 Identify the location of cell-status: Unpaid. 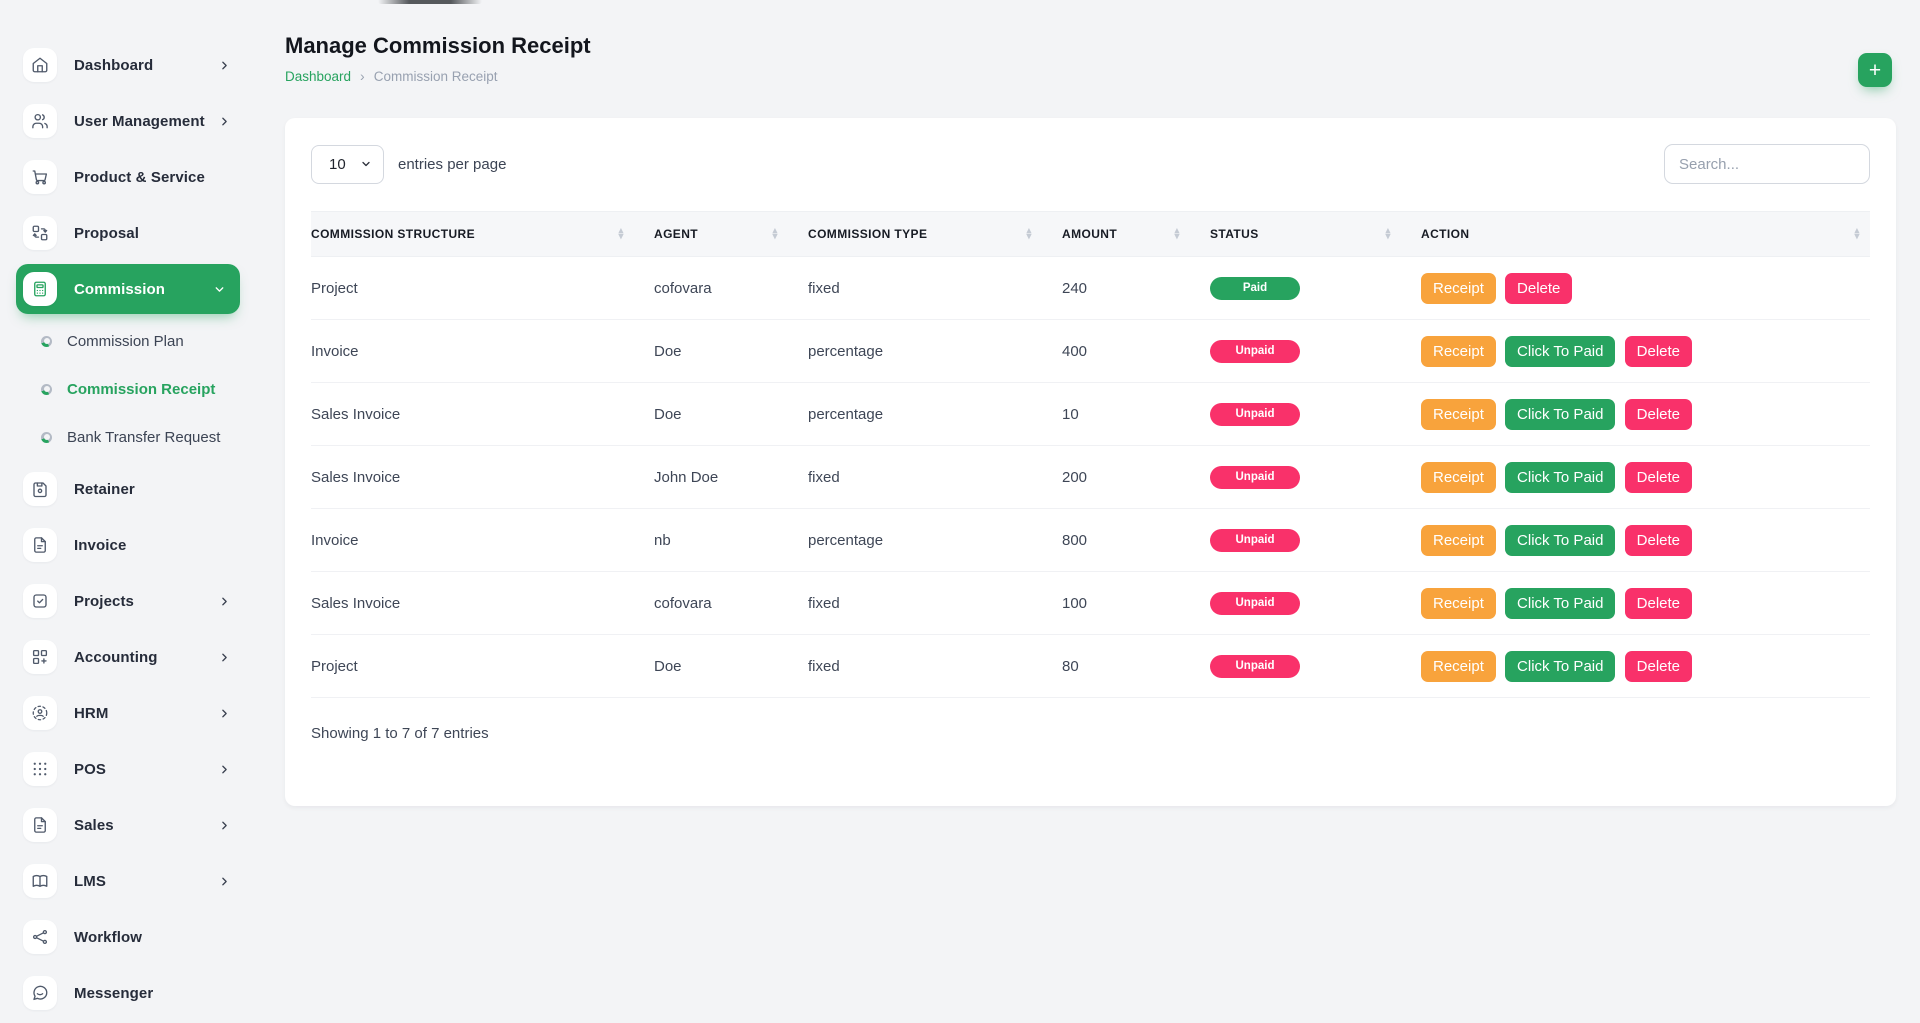
(1315, 477).